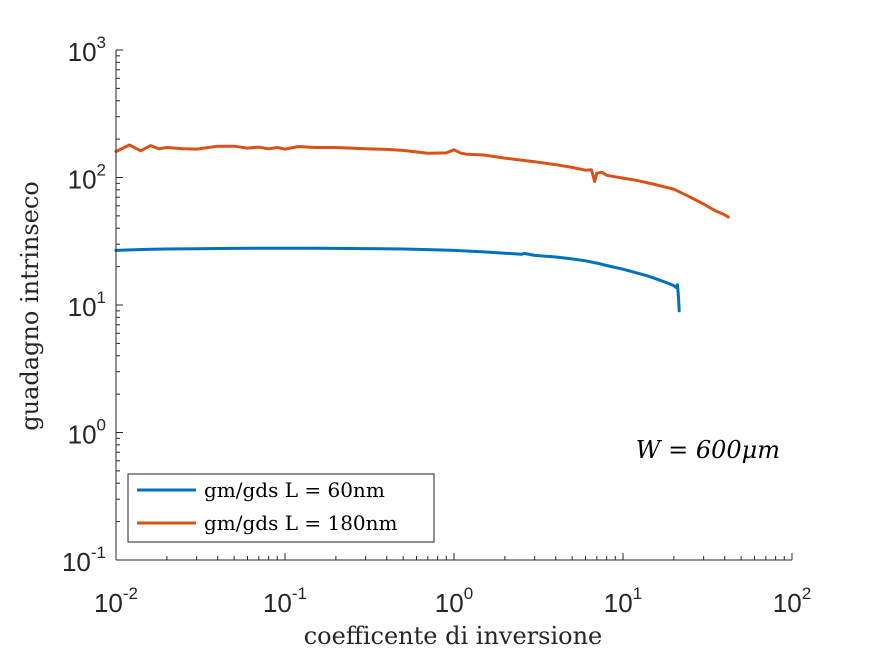 The height and width of the screenshot is (656, 875). I want to click on x-tick-label: 10⁰, so click(454, 601).